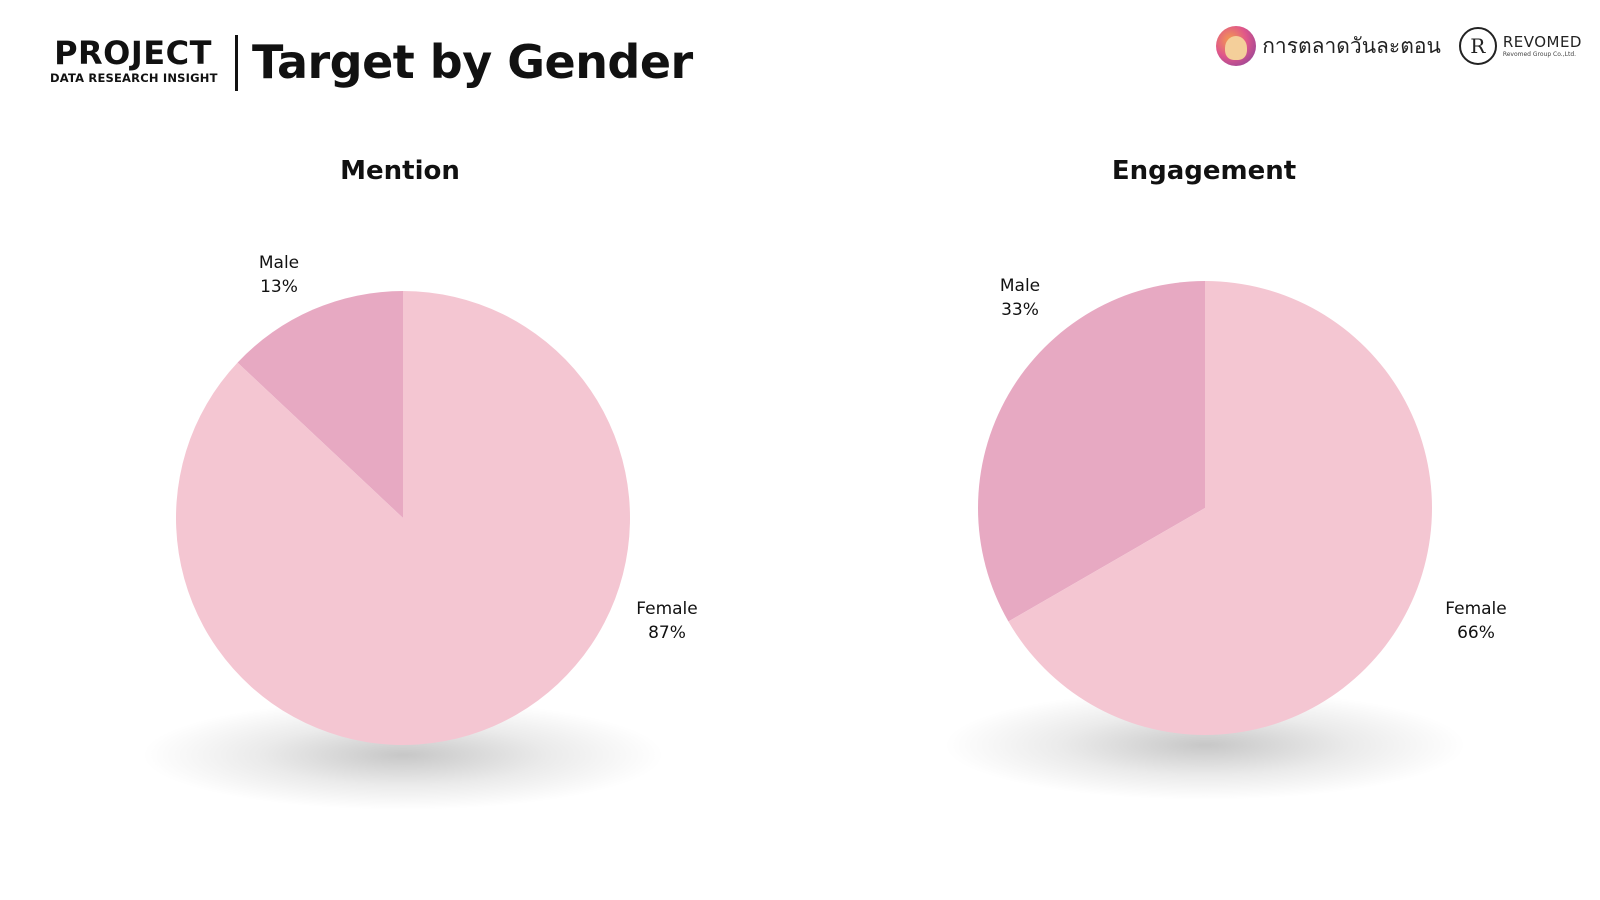  I want to click on pie-slice-engagement-female, so click(1220, 507).